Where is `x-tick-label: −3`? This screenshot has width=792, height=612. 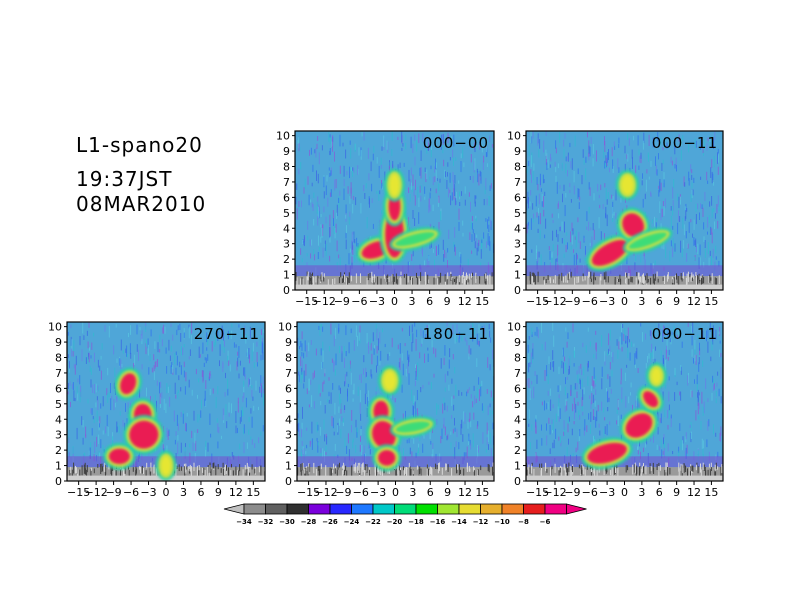 x-tick-label: −3 is located at coordinates (607, 301).